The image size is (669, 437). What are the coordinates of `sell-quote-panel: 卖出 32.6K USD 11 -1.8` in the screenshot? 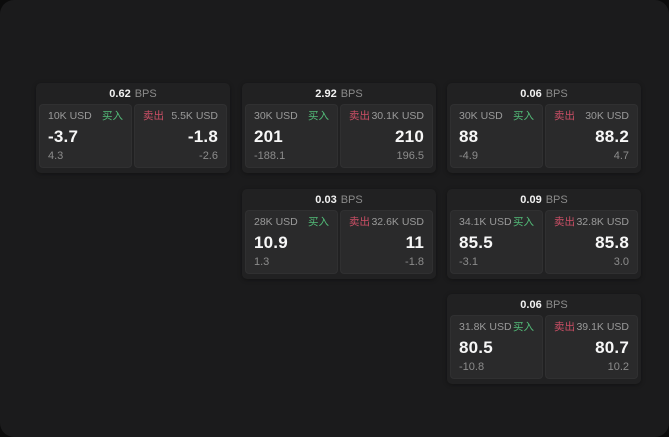 It's located at (386, 242).